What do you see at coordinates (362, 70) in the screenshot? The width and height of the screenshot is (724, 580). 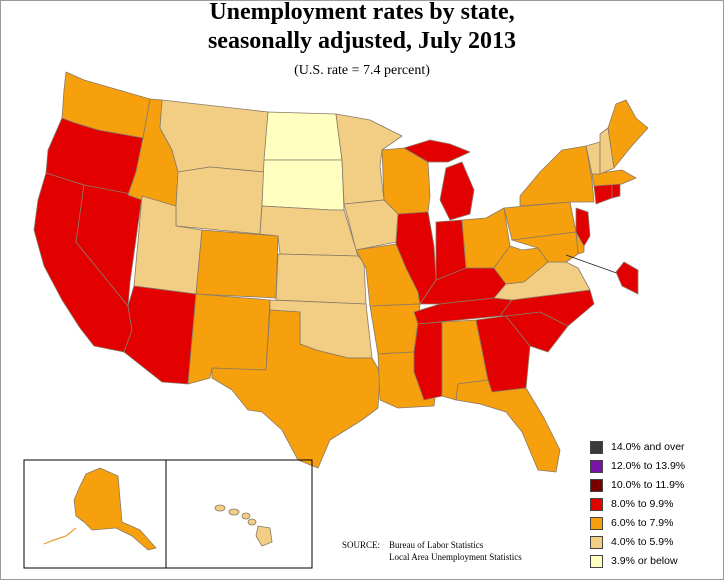 I see `map-subtitle: (U.S. rate = 7.4 percent)` at bounding box center [362, 70].